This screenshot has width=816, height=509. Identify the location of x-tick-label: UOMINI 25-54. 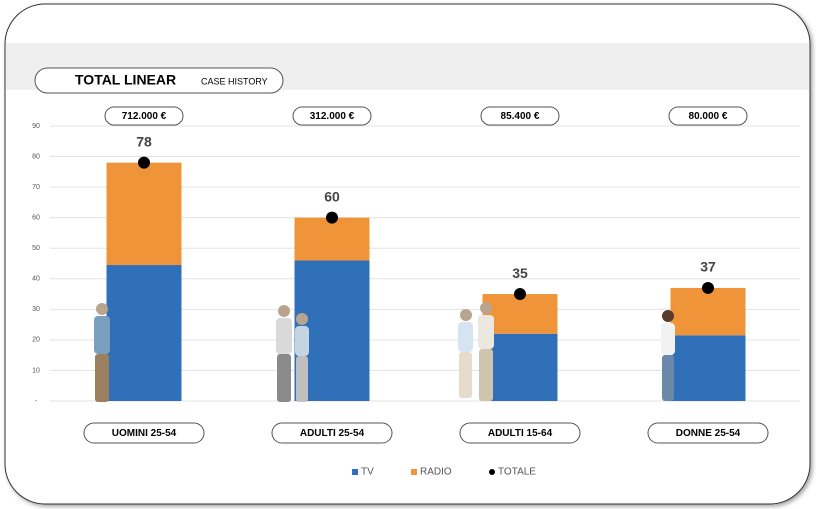
(144, 433).